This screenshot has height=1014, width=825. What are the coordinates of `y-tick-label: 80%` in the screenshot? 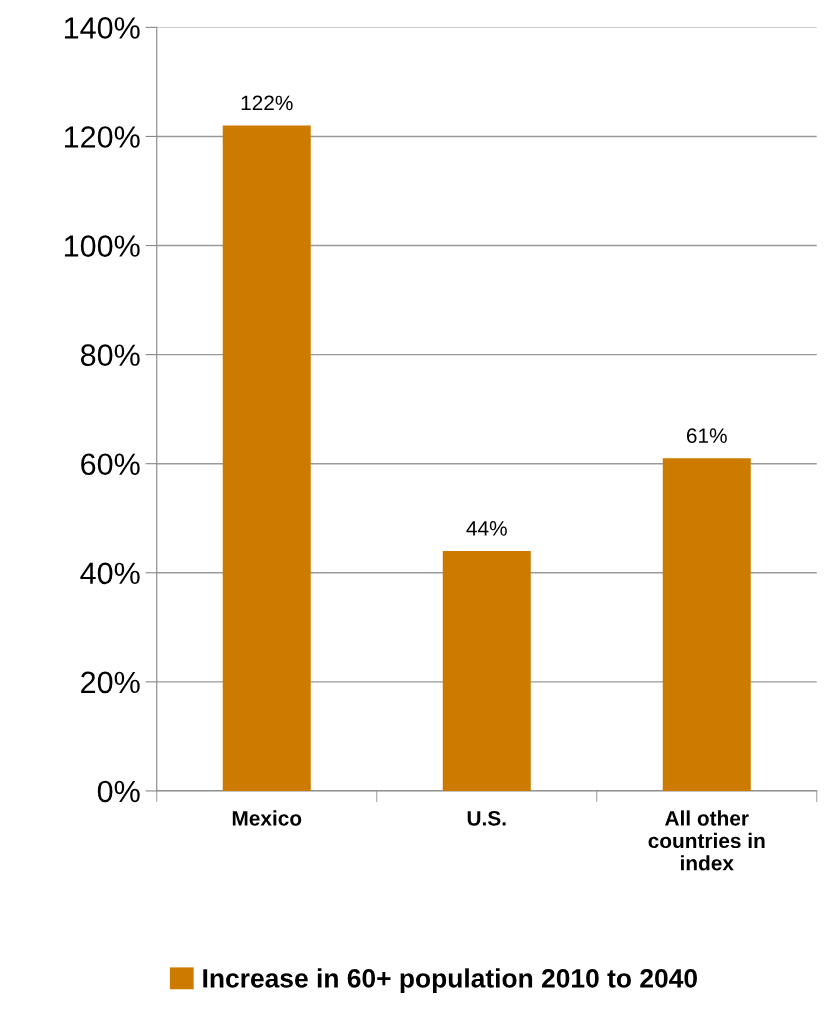 It's located at (110, 355).